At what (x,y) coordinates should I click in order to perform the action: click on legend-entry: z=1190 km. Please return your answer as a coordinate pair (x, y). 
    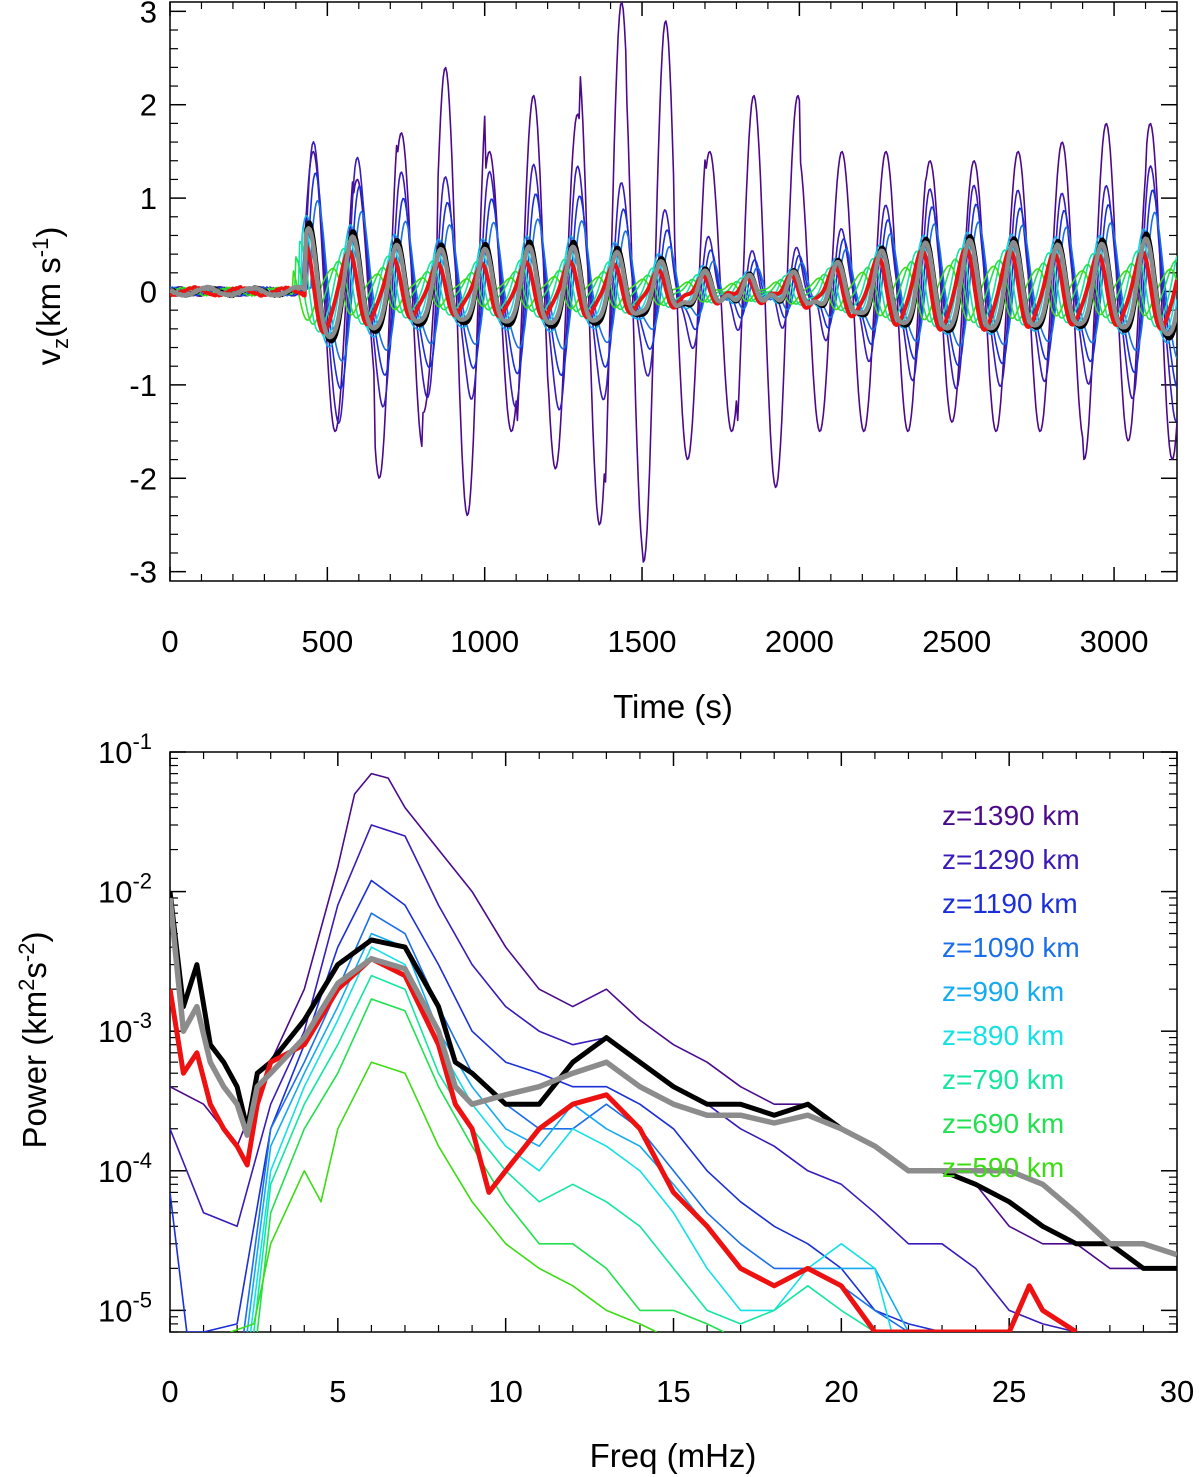
    Looking at the image, I should click on (1010, 903).